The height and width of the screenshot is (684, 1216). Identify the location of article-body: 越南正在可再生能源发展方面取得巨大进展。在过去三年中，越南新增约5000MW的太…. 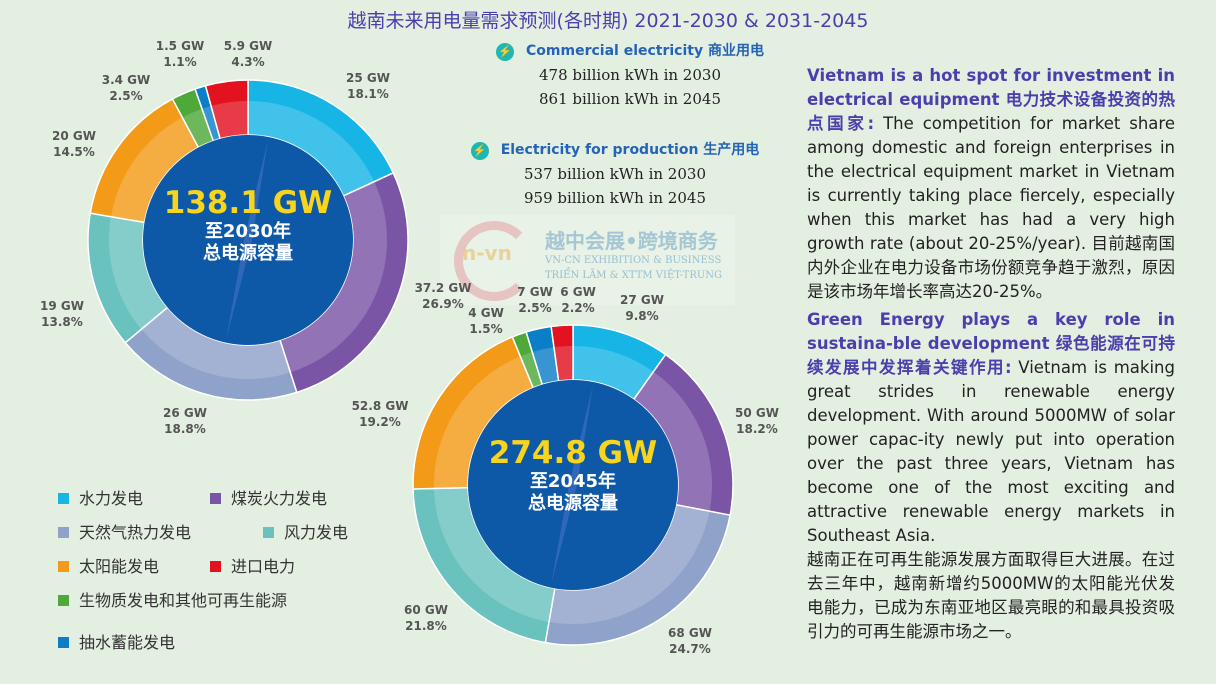
(991, 595).